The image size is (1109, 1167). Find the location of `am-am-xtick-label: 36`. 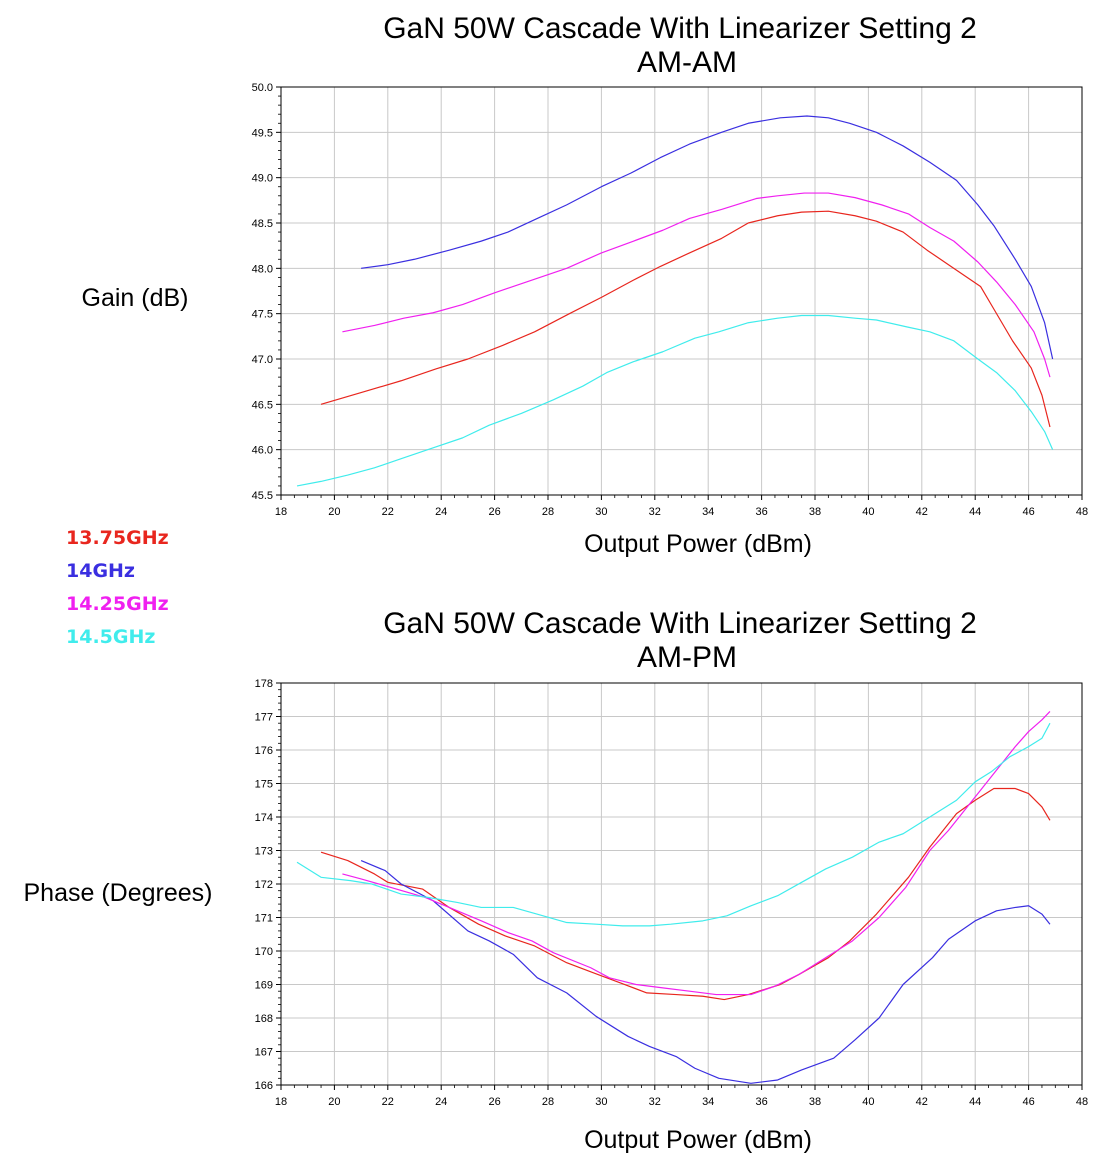

am-am-xtick-label: 36 is located at coordinates (761, 512).